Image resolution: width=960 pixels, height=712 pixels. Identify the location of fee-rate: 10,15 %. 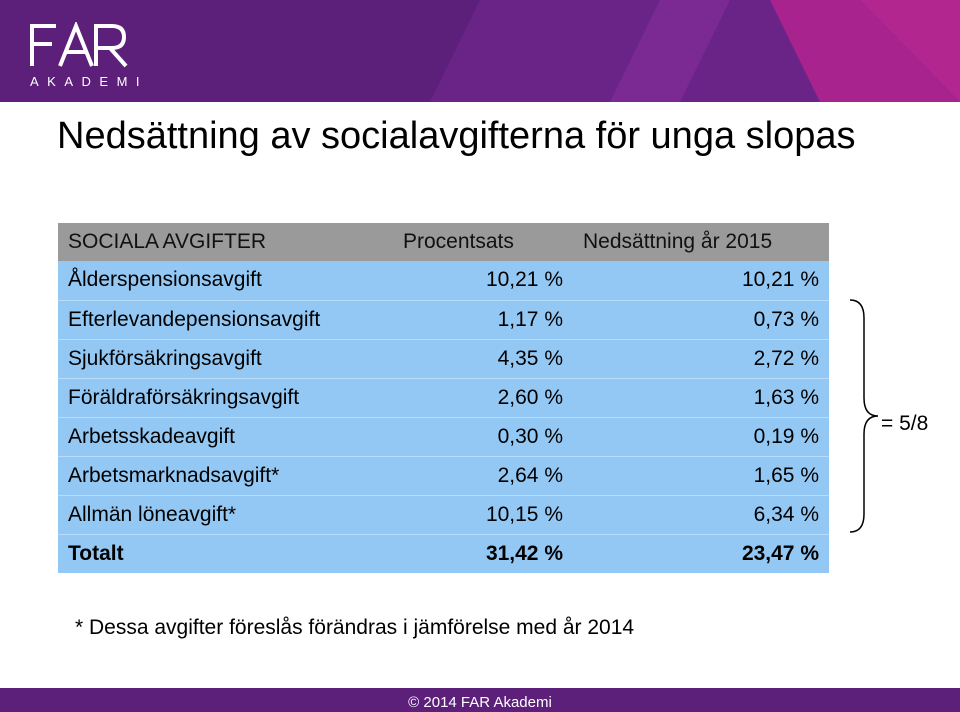
(483, 514).